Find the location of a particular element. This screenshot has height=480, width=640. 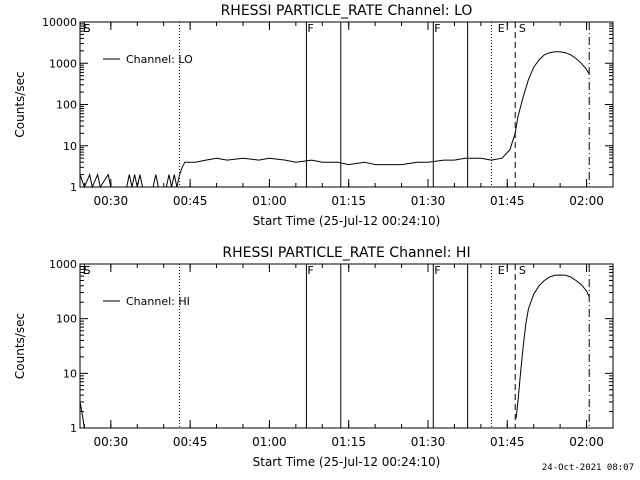

legend-label: Channel: LO is located at coordinates (159, 59).